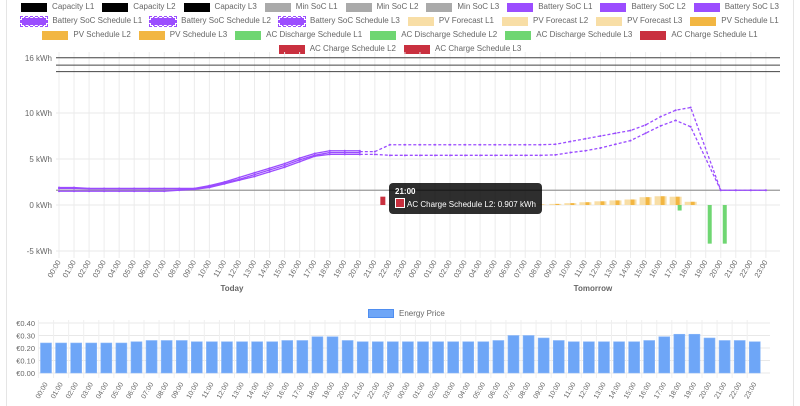  I want to click on price-x-tick-label: 16:00, so click(645, 390).